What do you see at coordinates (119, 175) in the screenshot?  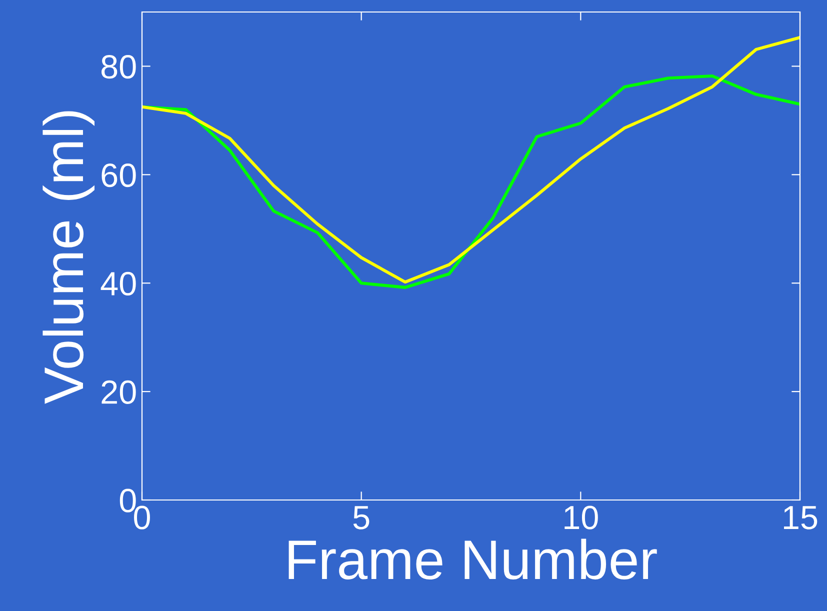 I see `y-tick-label: 60` at bounding box center [119, 175].